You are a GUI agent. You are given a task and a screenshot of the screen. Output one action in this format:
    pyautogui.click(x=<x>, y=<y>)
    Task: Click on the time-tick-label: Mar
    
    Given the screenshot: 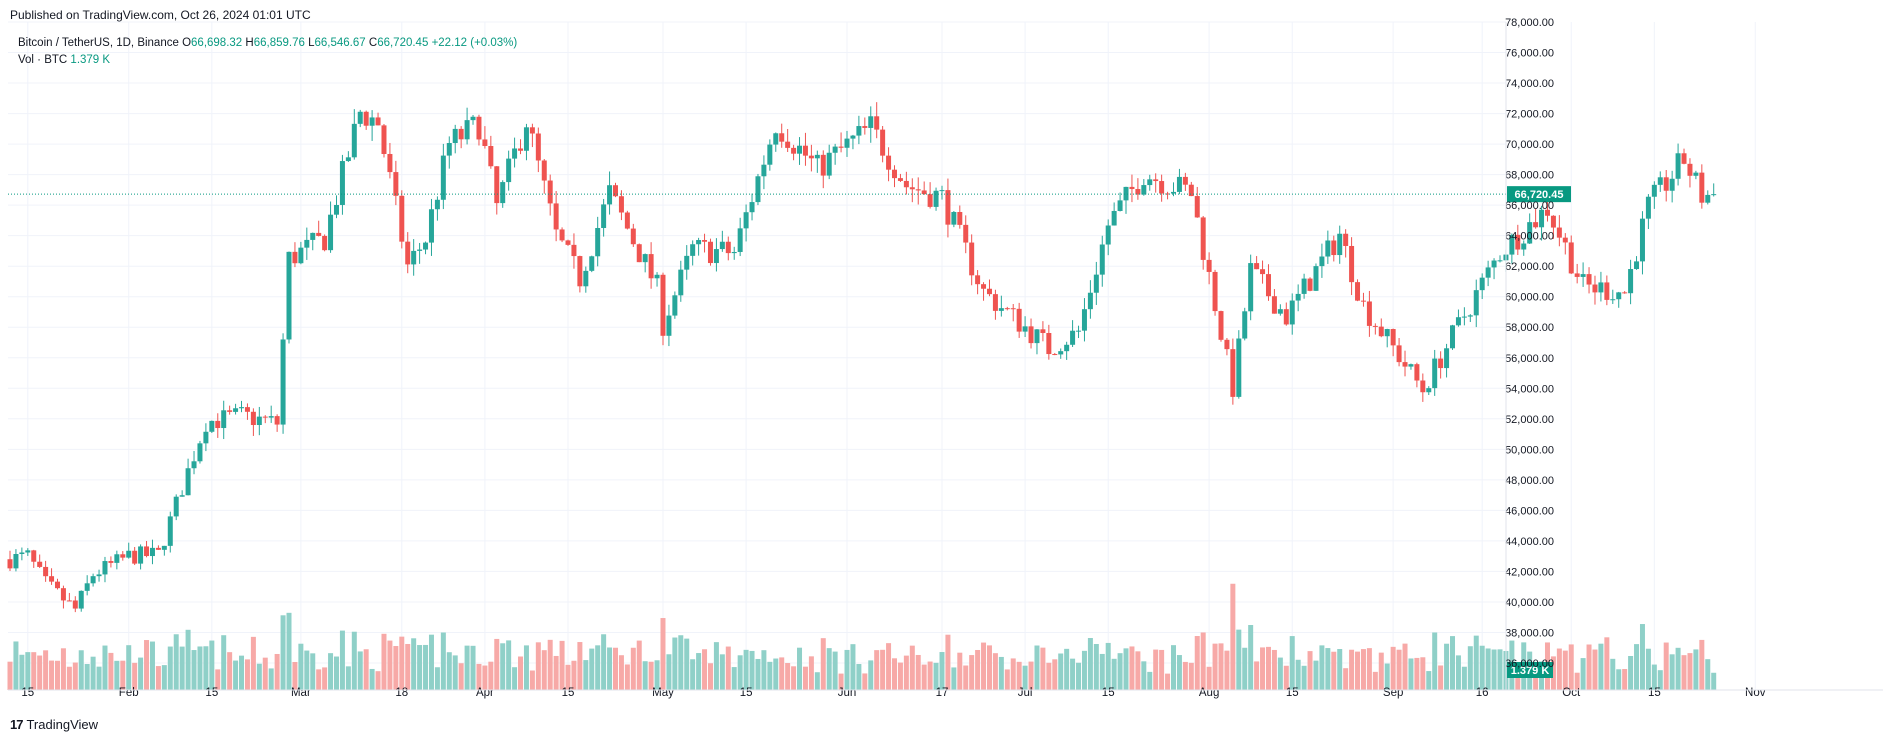 What is the action you would take?
    pyautogui.click(x=301, y=693)
    